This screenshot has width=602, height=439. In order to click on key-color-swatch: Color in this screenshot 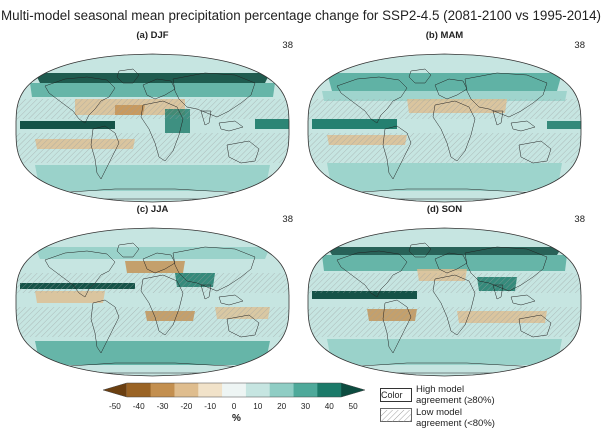, I will do `click(396, 395)`.